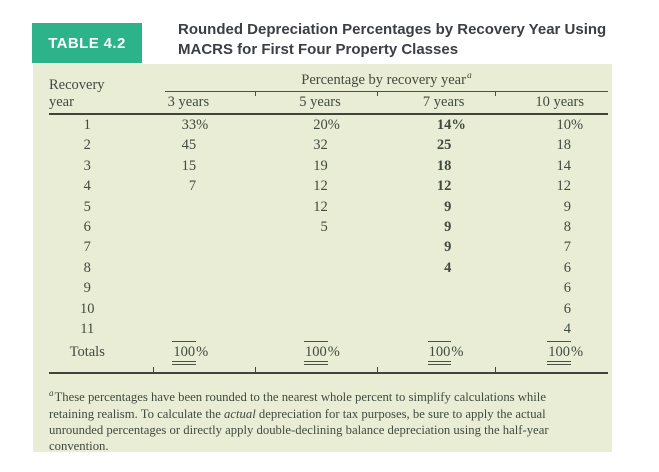 This screenshot has height=472, width=659. Describe the element at coordinates (567, 226) in the screenshot. I see `value-cell: 8` at that location.